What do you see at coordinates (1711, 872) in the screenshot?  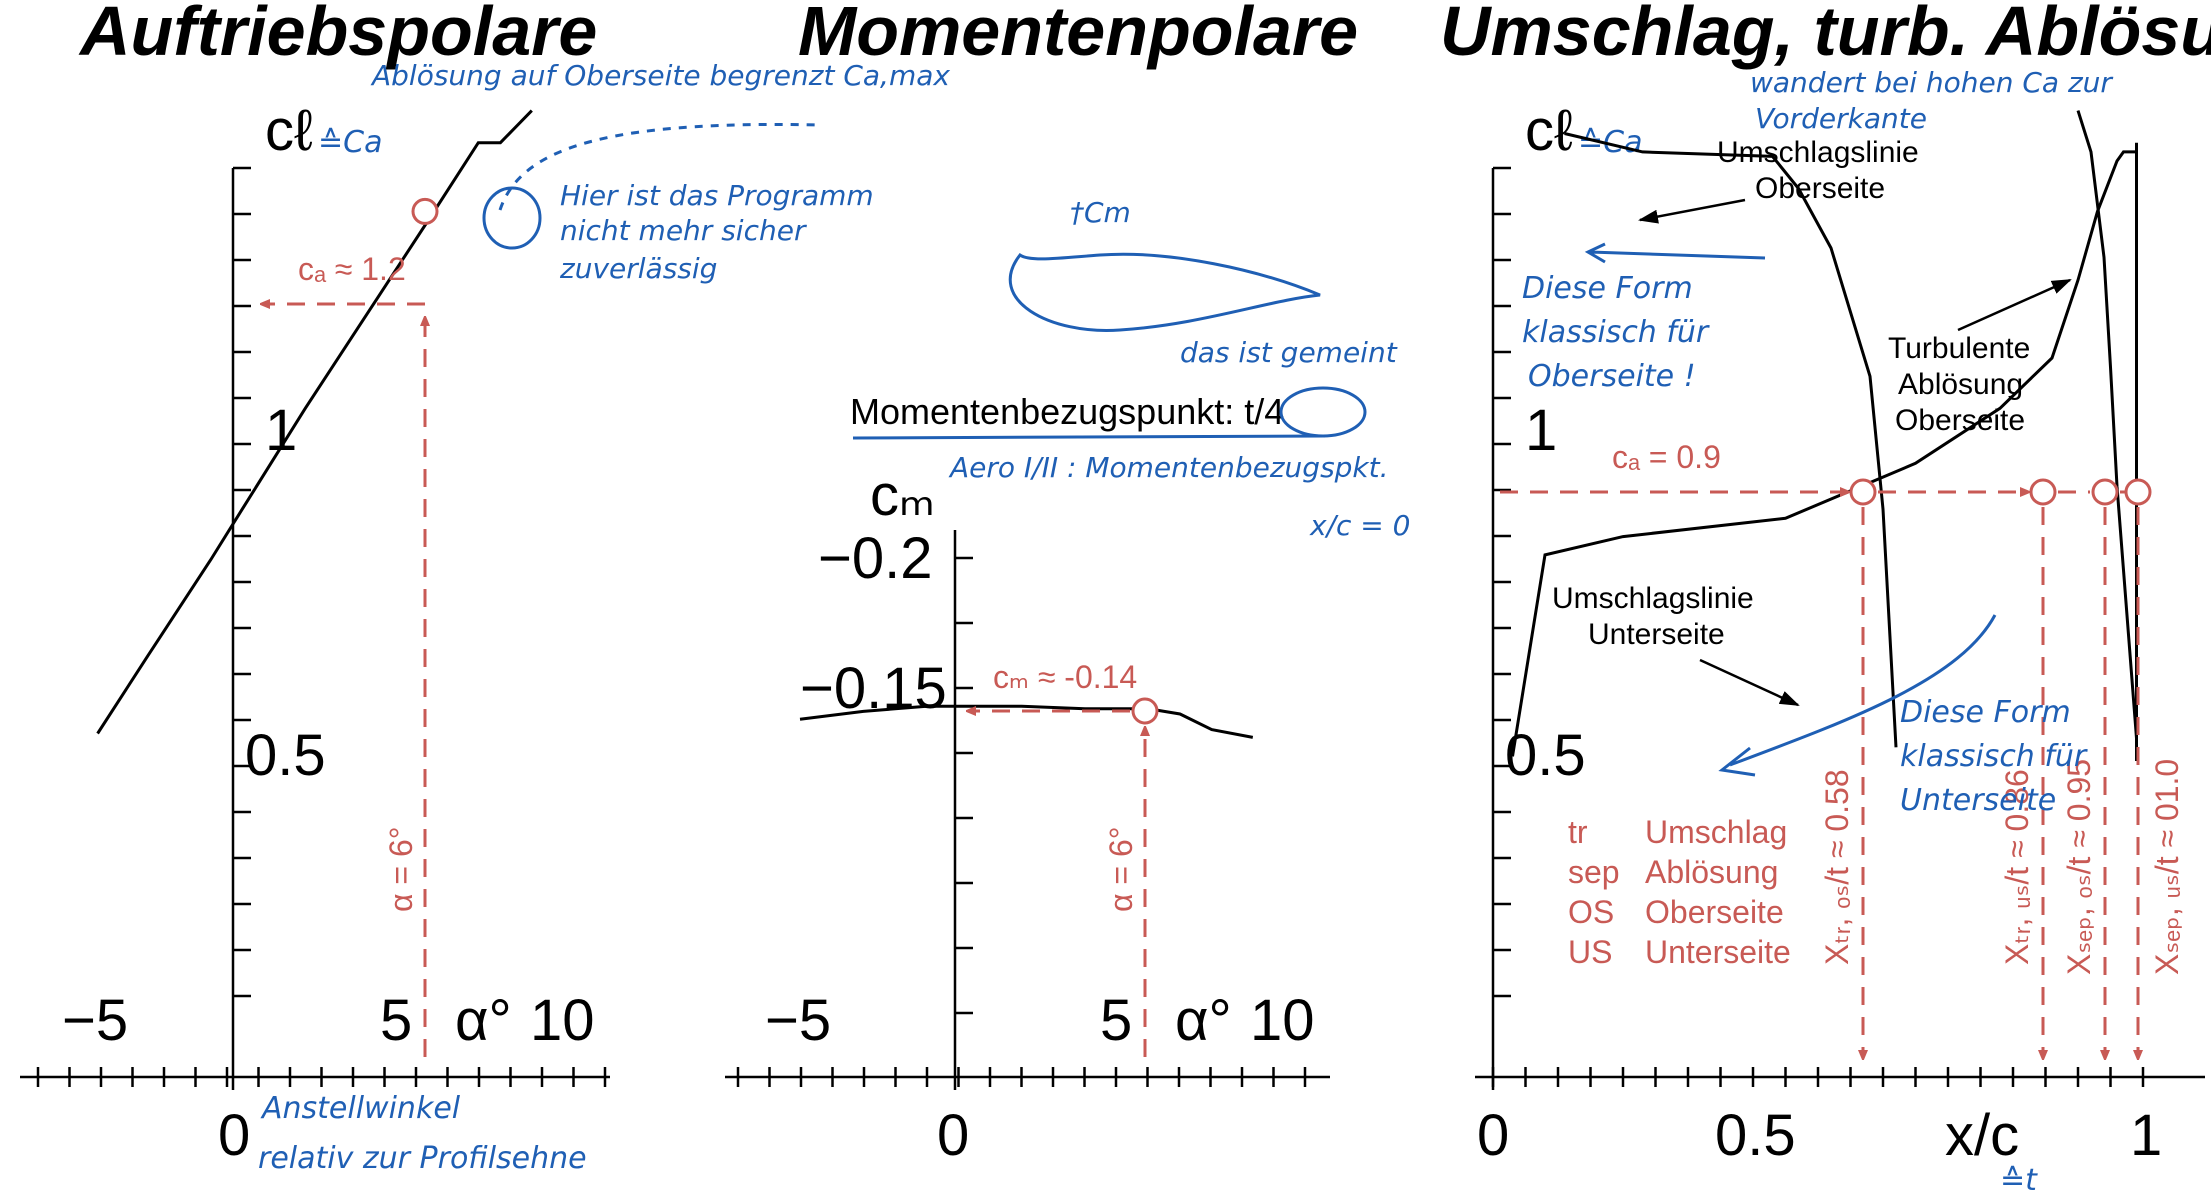 I see `legend-text-sep: Ablösung` at bounding box center [1711, 872].